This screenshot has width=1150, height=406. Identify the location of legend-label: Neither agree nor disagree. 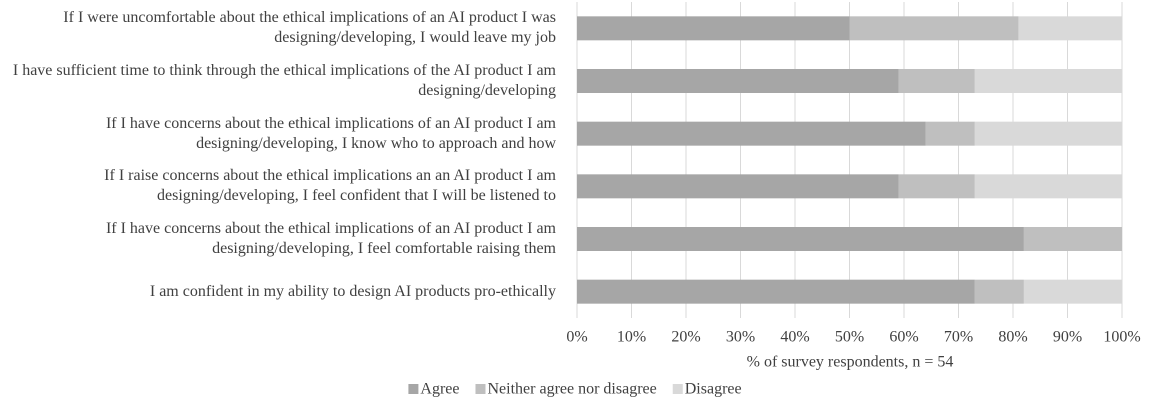
(571, 389).